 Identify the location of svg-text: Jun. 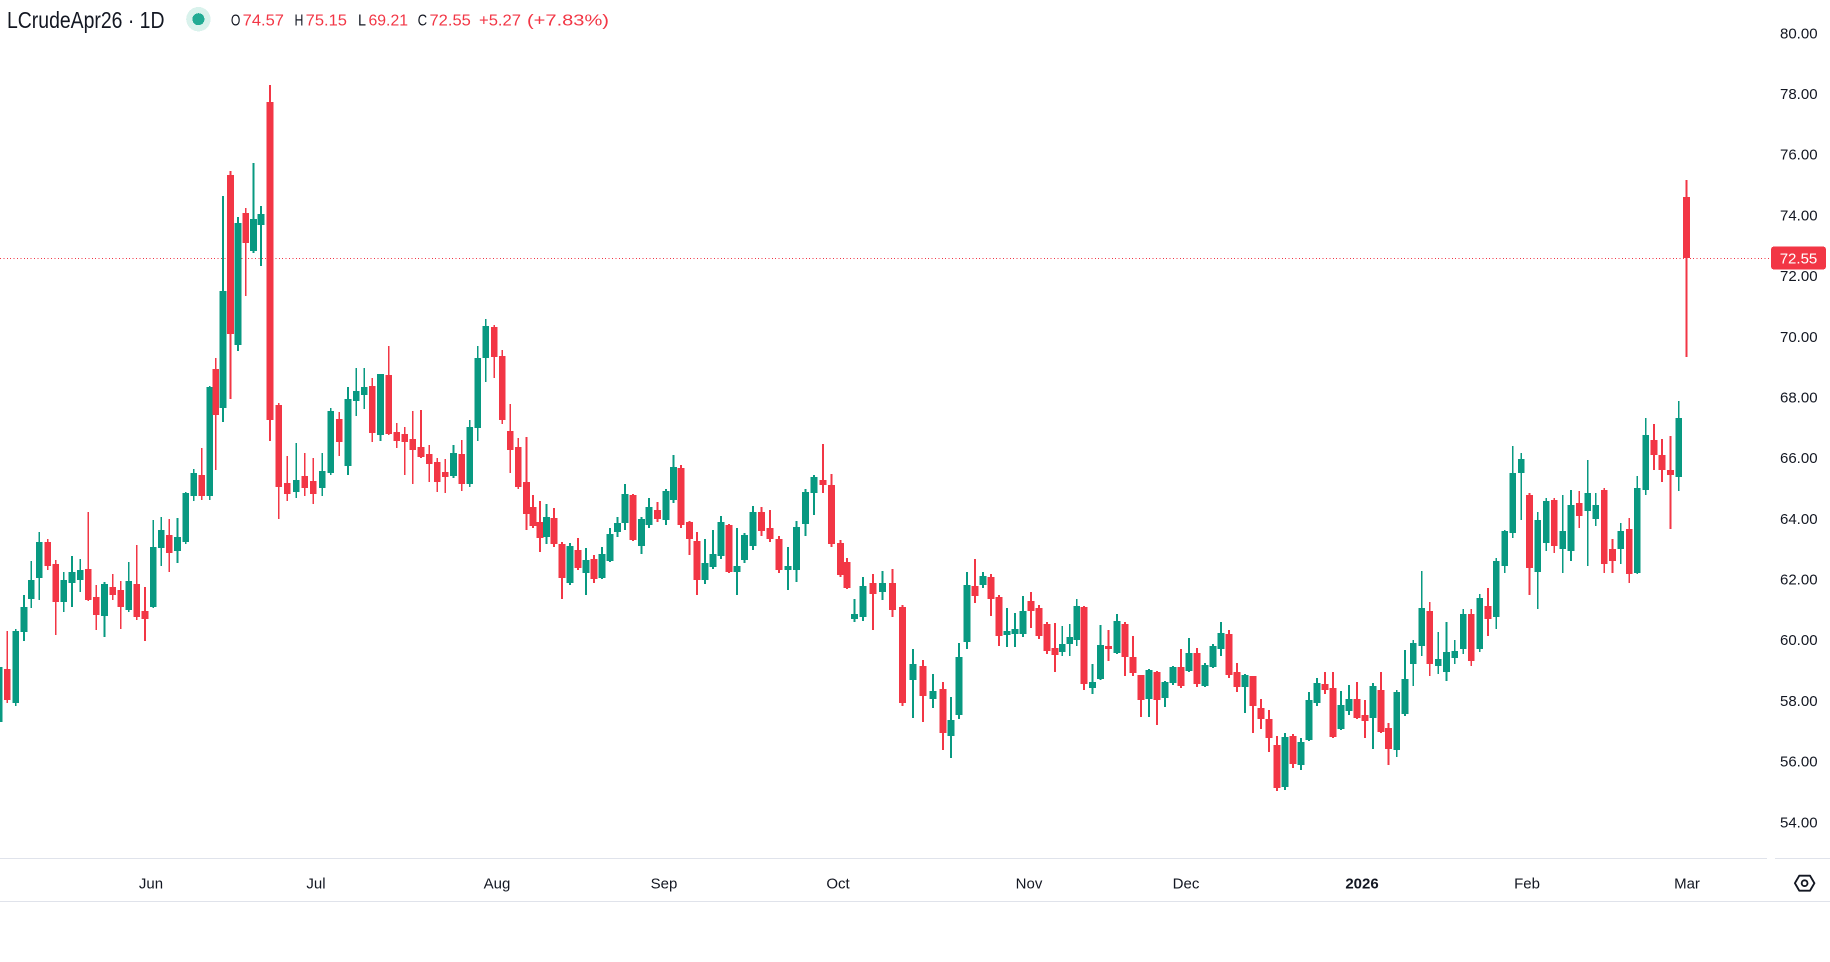
(151, 883).